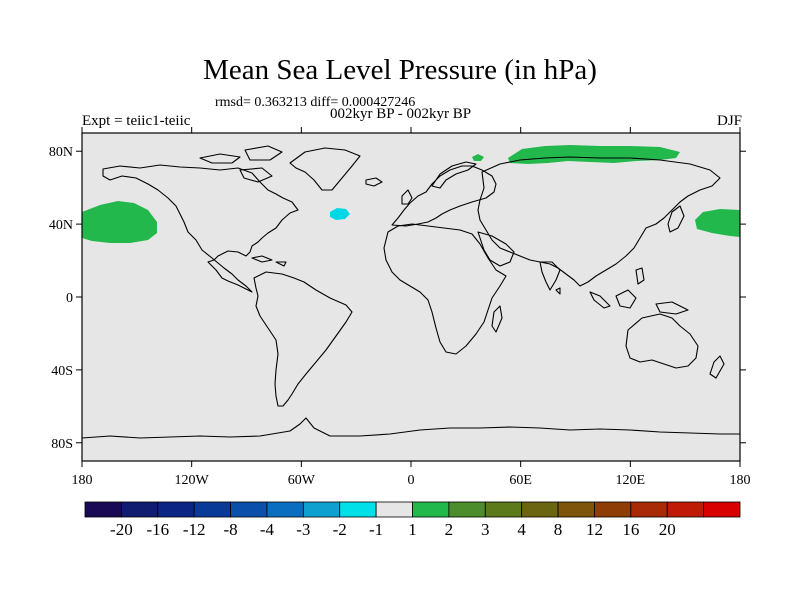 The height and width of the screenshot is (600, 800). Describe the element at coordinates (121, 529) in the screenshot. I see `colorbar-label: -20` at that location.